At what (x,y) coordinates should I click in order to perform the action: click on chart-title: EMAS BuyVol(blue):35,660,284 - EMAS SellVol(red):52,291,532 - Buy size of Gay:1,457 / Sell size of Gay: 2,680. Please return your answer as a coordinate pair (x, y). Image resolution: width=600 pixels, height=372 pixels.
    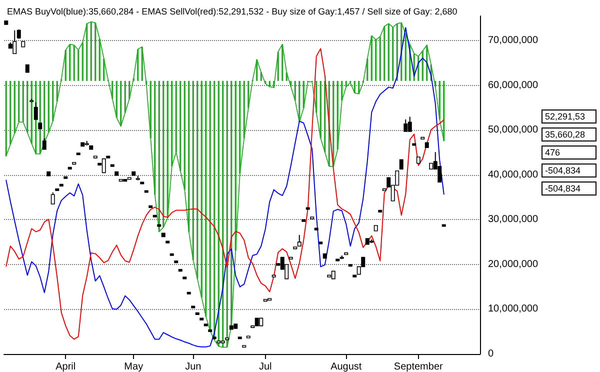
    Looking at the image, I should click on (232, 11).